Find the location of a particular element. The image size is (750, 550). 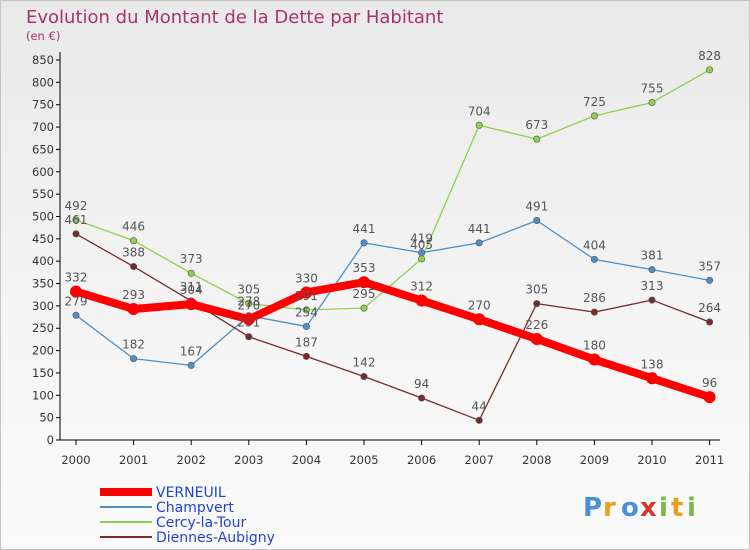

data-label: 704 is located at coordinates (479, 111).